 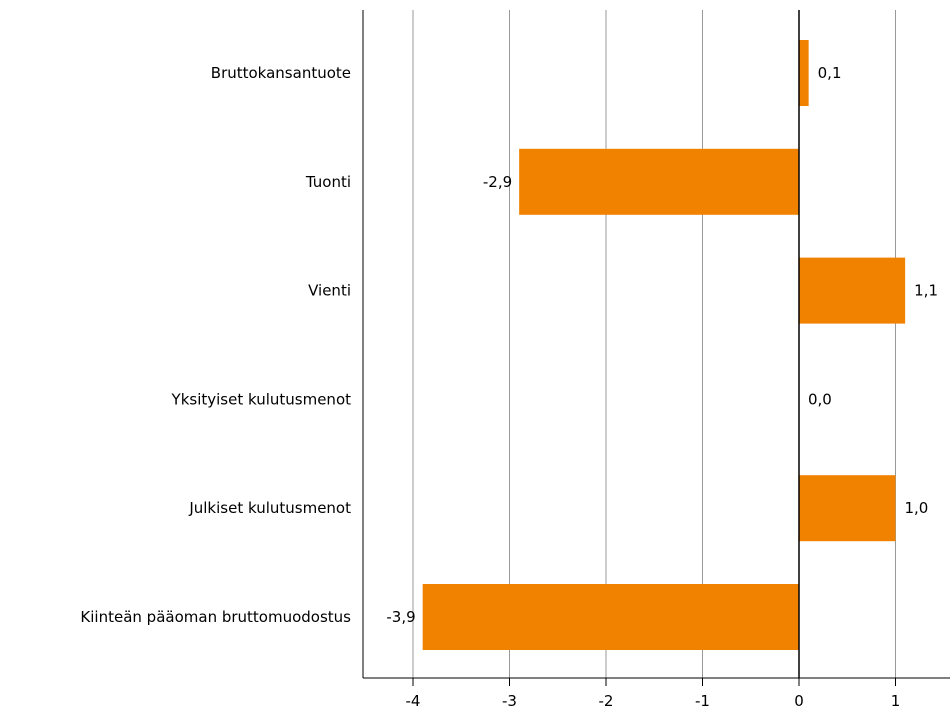 What do you see at coordinates (328, 182) in the screenshot?
I see `category-label: Tuonti` at bounding box center [328, 182].